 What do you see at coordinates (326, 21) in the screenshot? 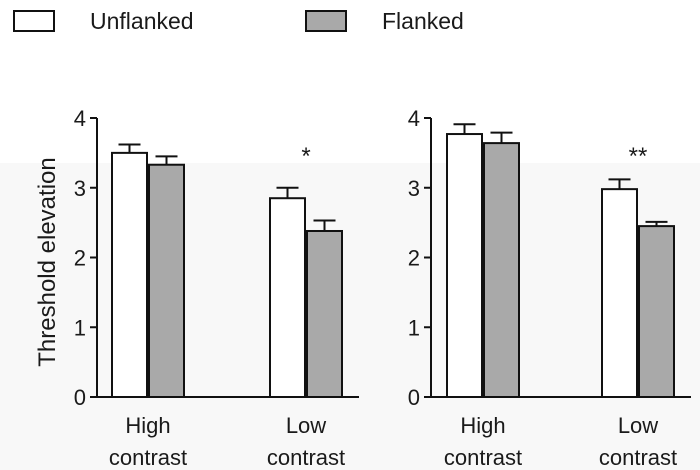
I see `legend-swatch-flanked` at bounding box center [326, 21].